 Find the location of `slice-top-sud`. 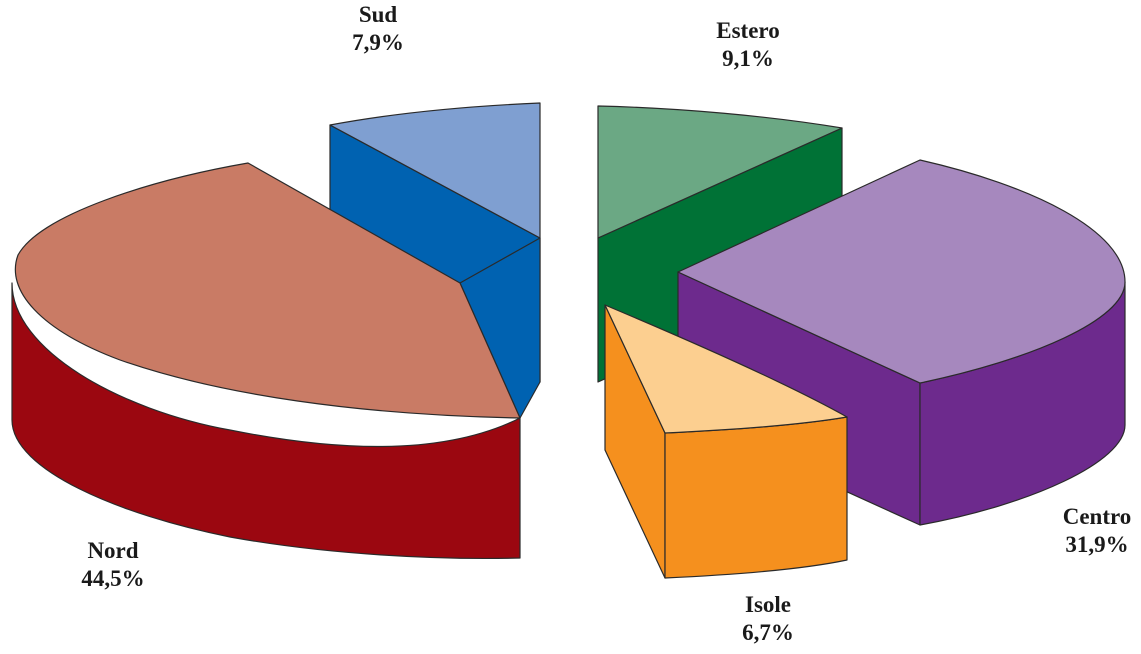

slice-top-sud is located at coordinates (435, 170).